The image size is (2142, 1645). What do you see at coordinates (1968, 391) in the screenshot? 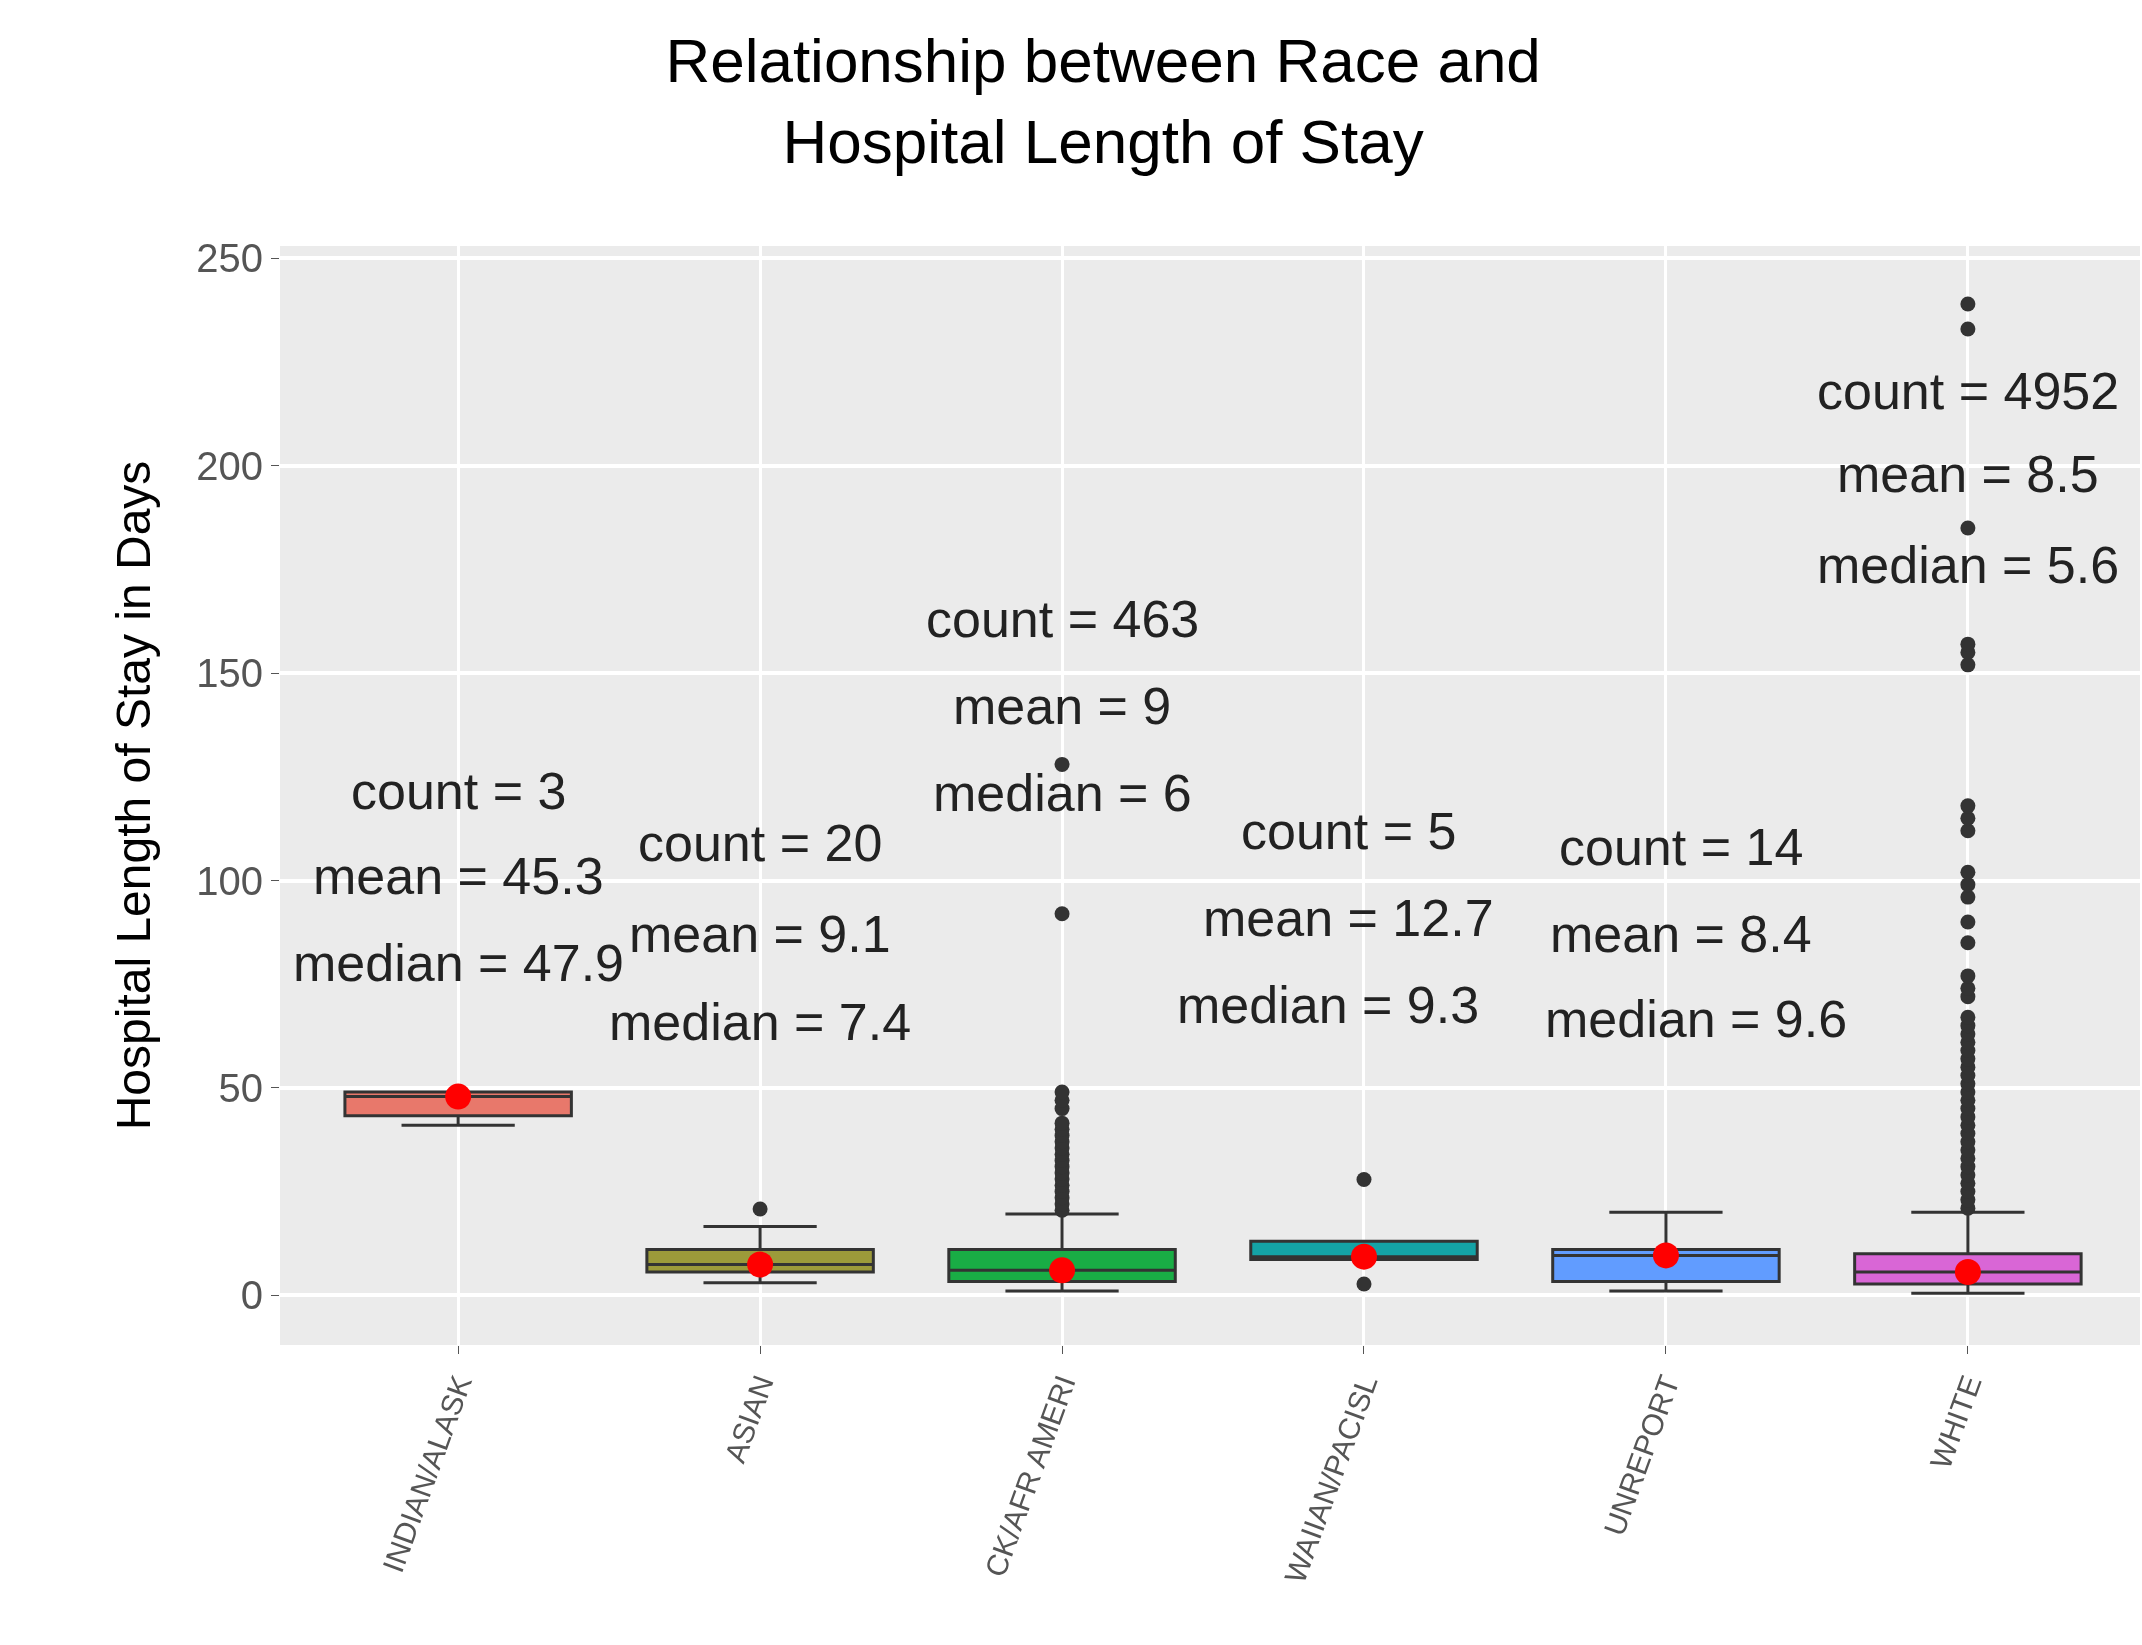
I see `annotation: count = 4952` at bounding box center [1968, 391].